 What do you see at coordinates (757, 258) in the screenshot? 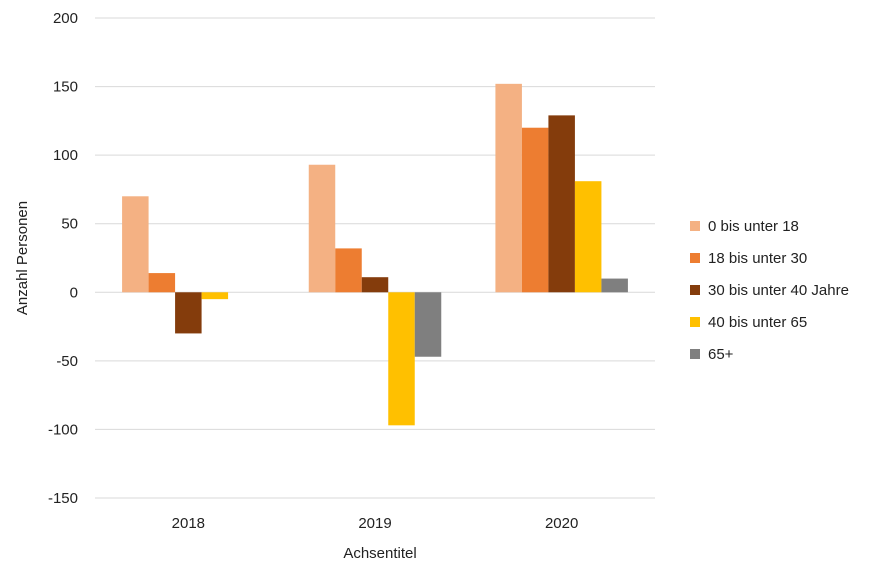
I see `legend-label: 18 bis unter 30` at bounding box center [757, 258].